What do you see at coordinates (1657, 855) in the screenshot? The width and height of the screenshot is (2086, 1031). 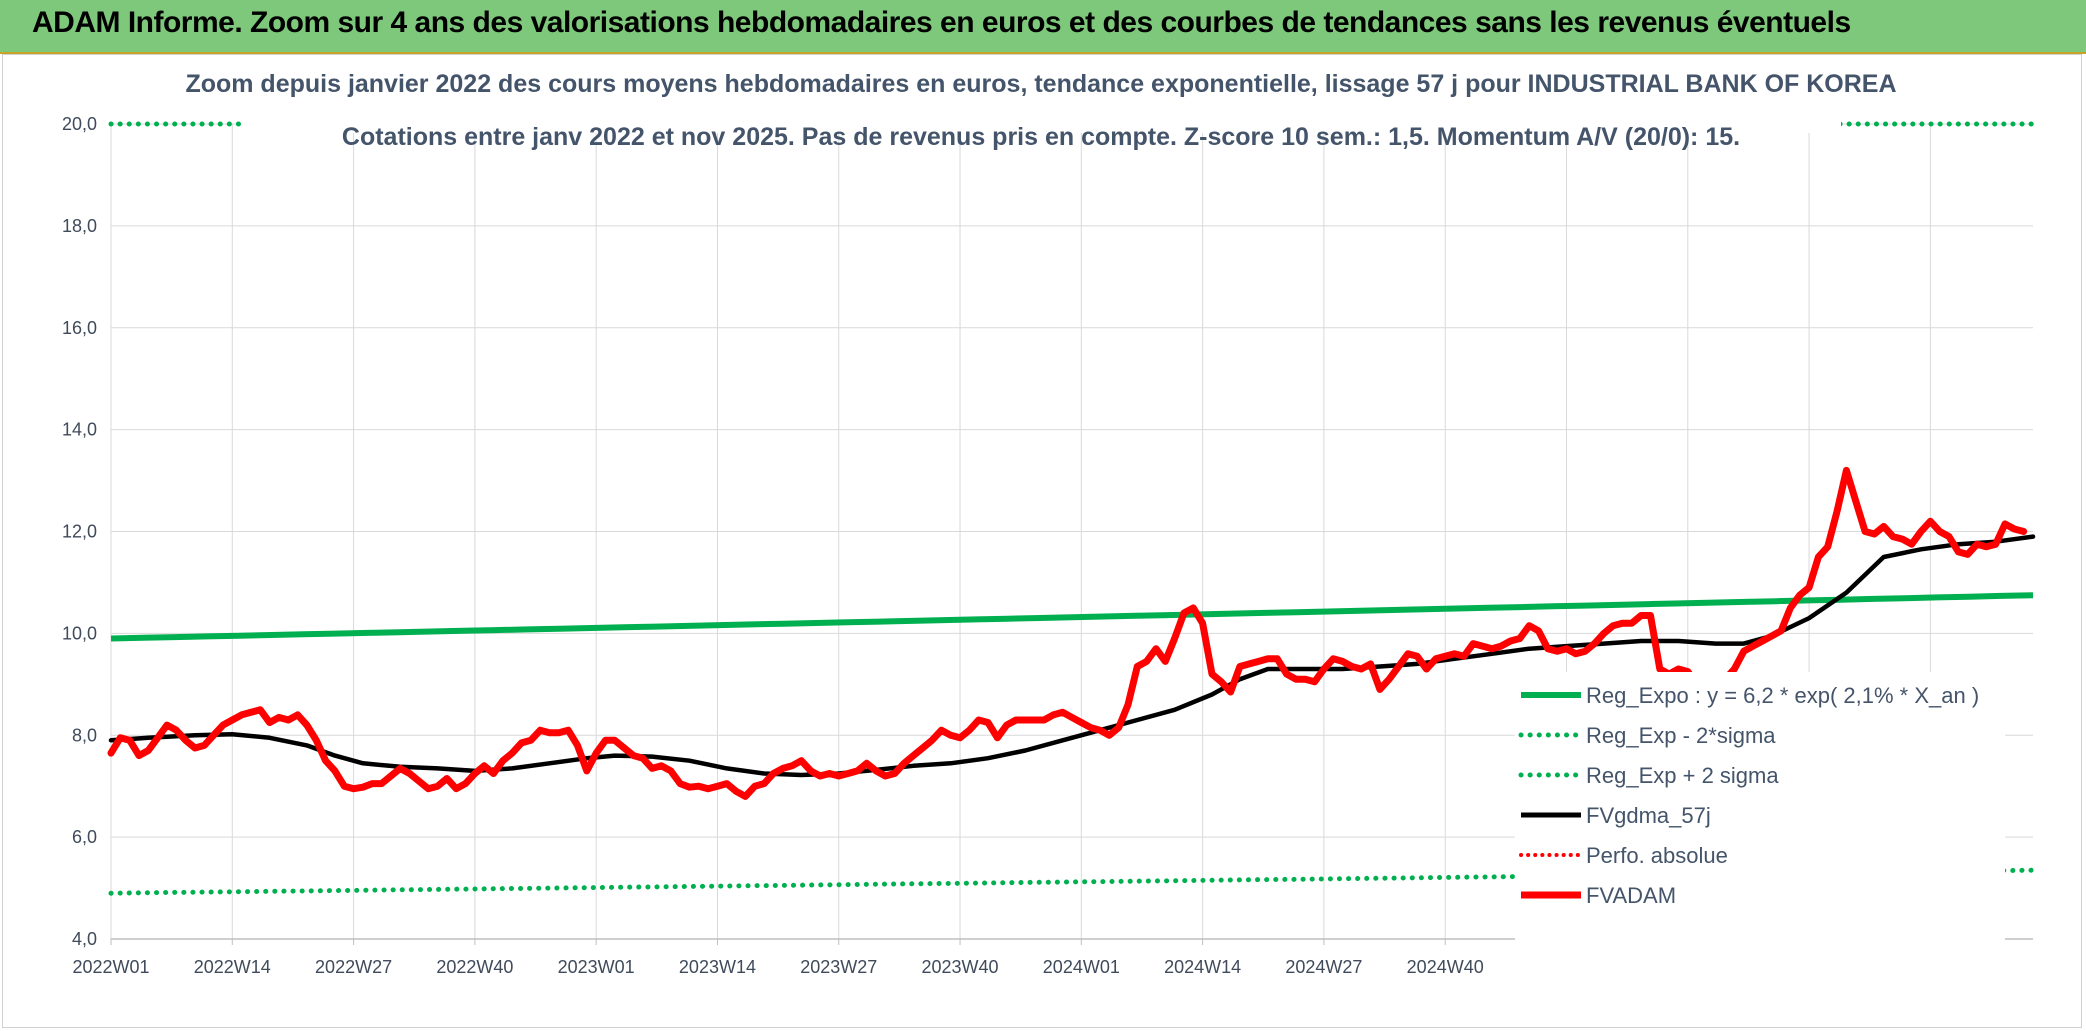 I see `legend-label-perfo: Perfo. absolue` at bounding box center [1657, 855].